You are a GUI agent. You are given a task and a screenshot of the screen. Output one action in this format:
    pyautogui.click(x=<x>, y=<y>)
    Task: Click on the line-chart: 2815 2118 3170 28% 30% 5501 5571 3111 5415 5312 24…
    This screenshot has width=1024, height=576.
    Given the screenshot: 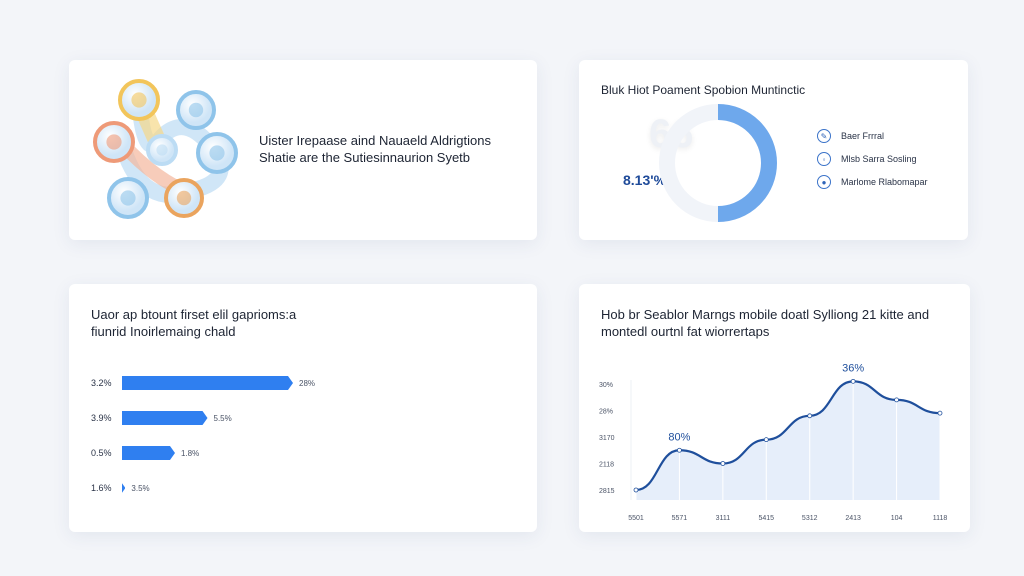 What is the action you would take?
    pyautogui.click(x=773, y=442)
    